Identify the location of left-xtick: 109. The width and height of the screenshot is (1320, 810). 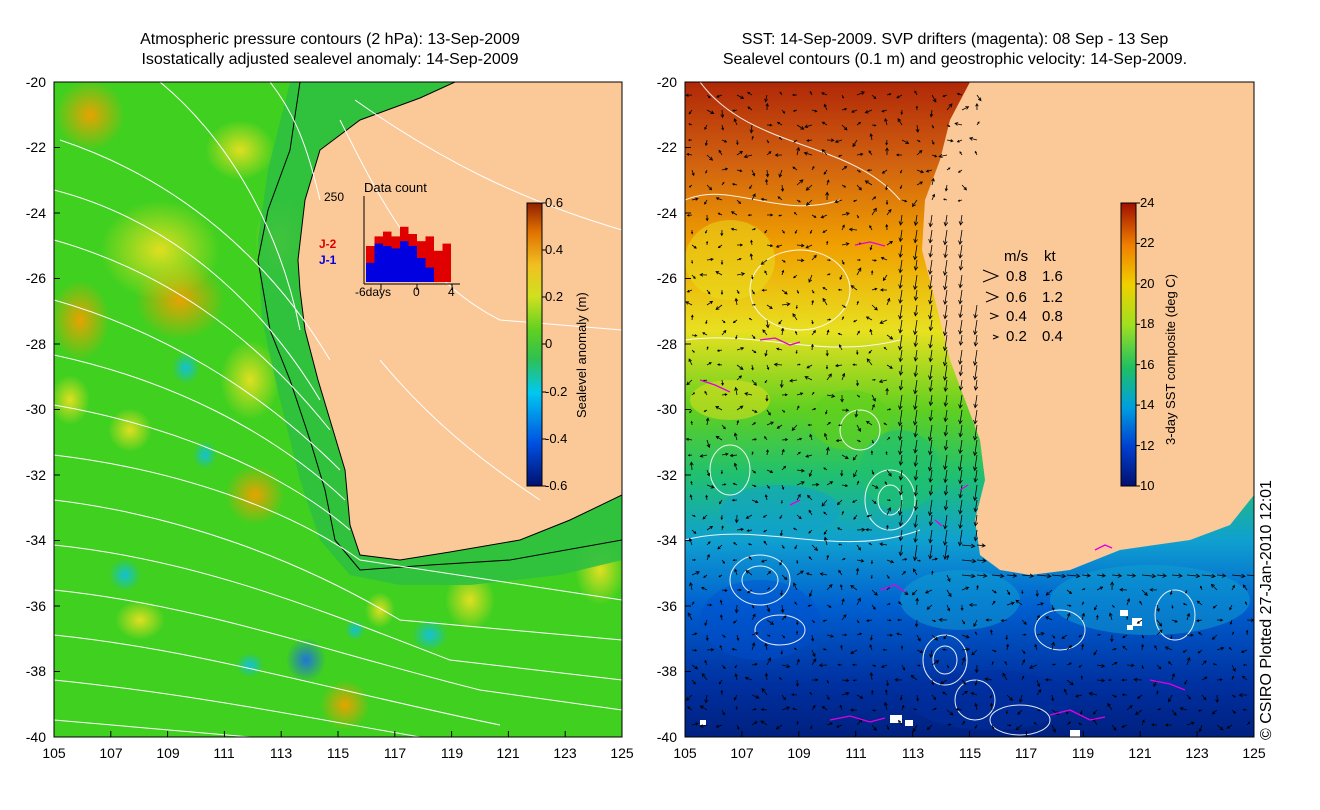
(168, 753).